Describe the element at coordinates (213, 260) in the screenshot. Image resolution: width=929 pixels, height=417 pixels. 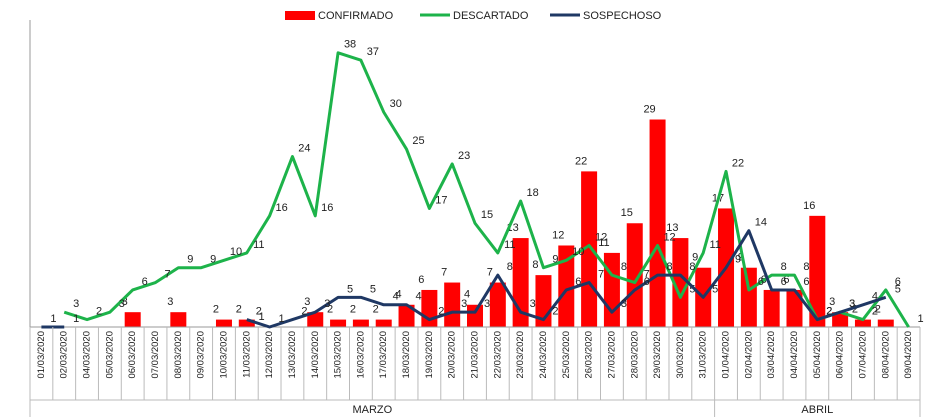
I see `data-label: 9` at that location.